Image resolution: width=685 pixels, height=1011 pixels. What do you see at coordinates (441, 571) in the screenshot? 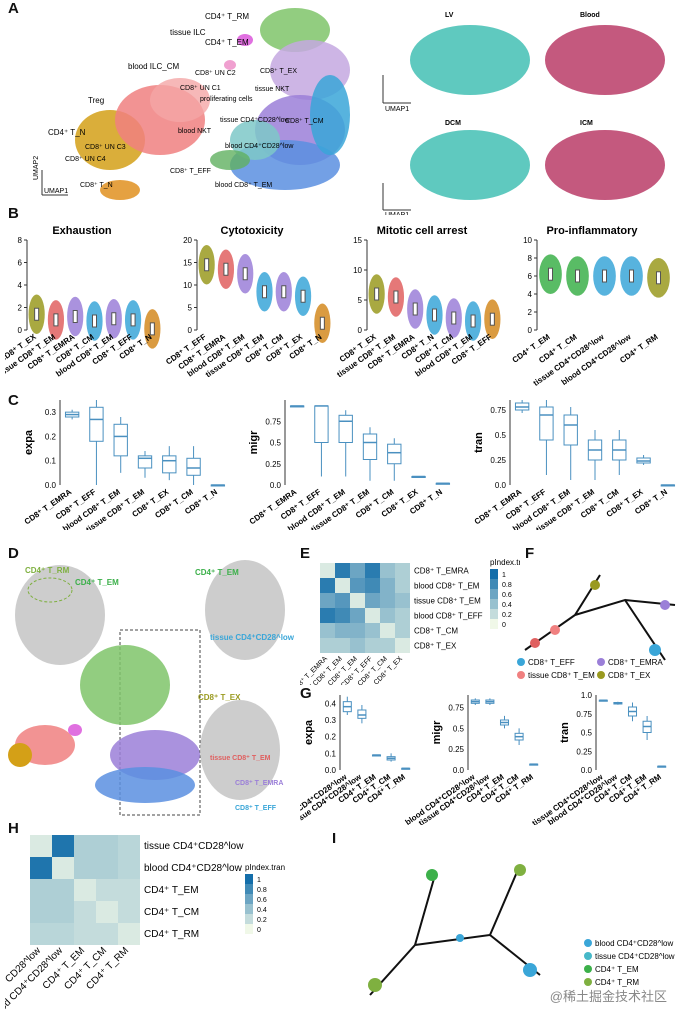
I see `heat-row-label: CD8⁺ T_EMRA` at bounding box center [441, 571].